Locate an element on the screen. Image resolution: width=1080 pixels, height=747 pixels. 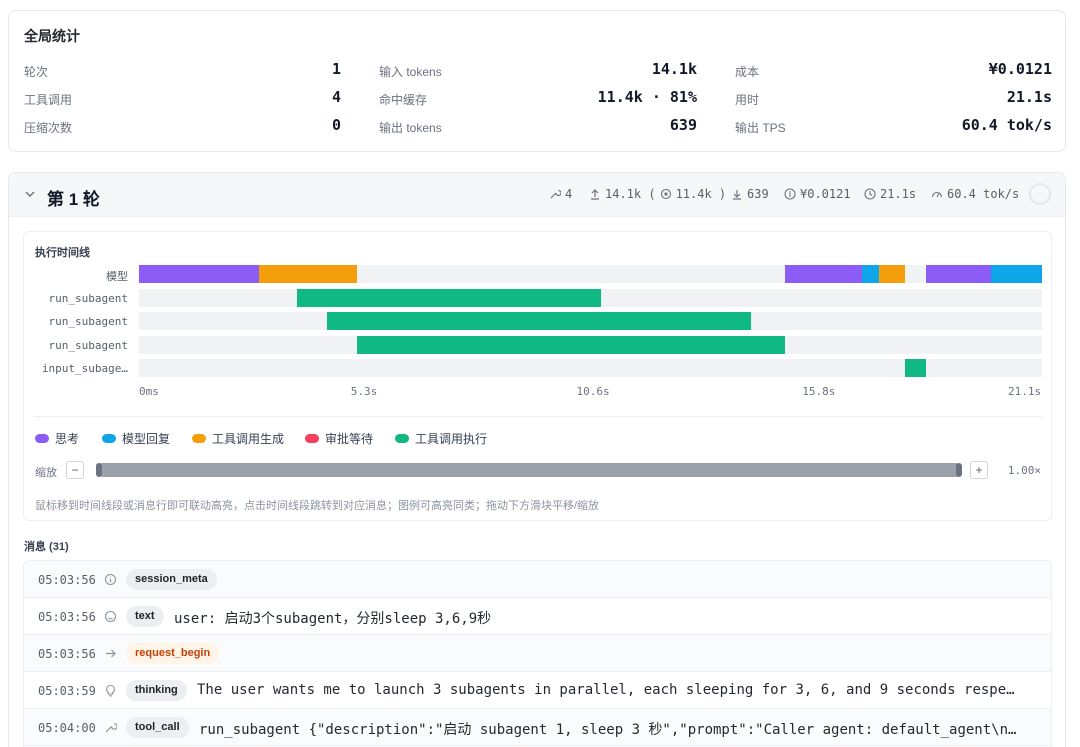
stat-label-output-tps: 输出 TPS is located at coordinates (760, 128).